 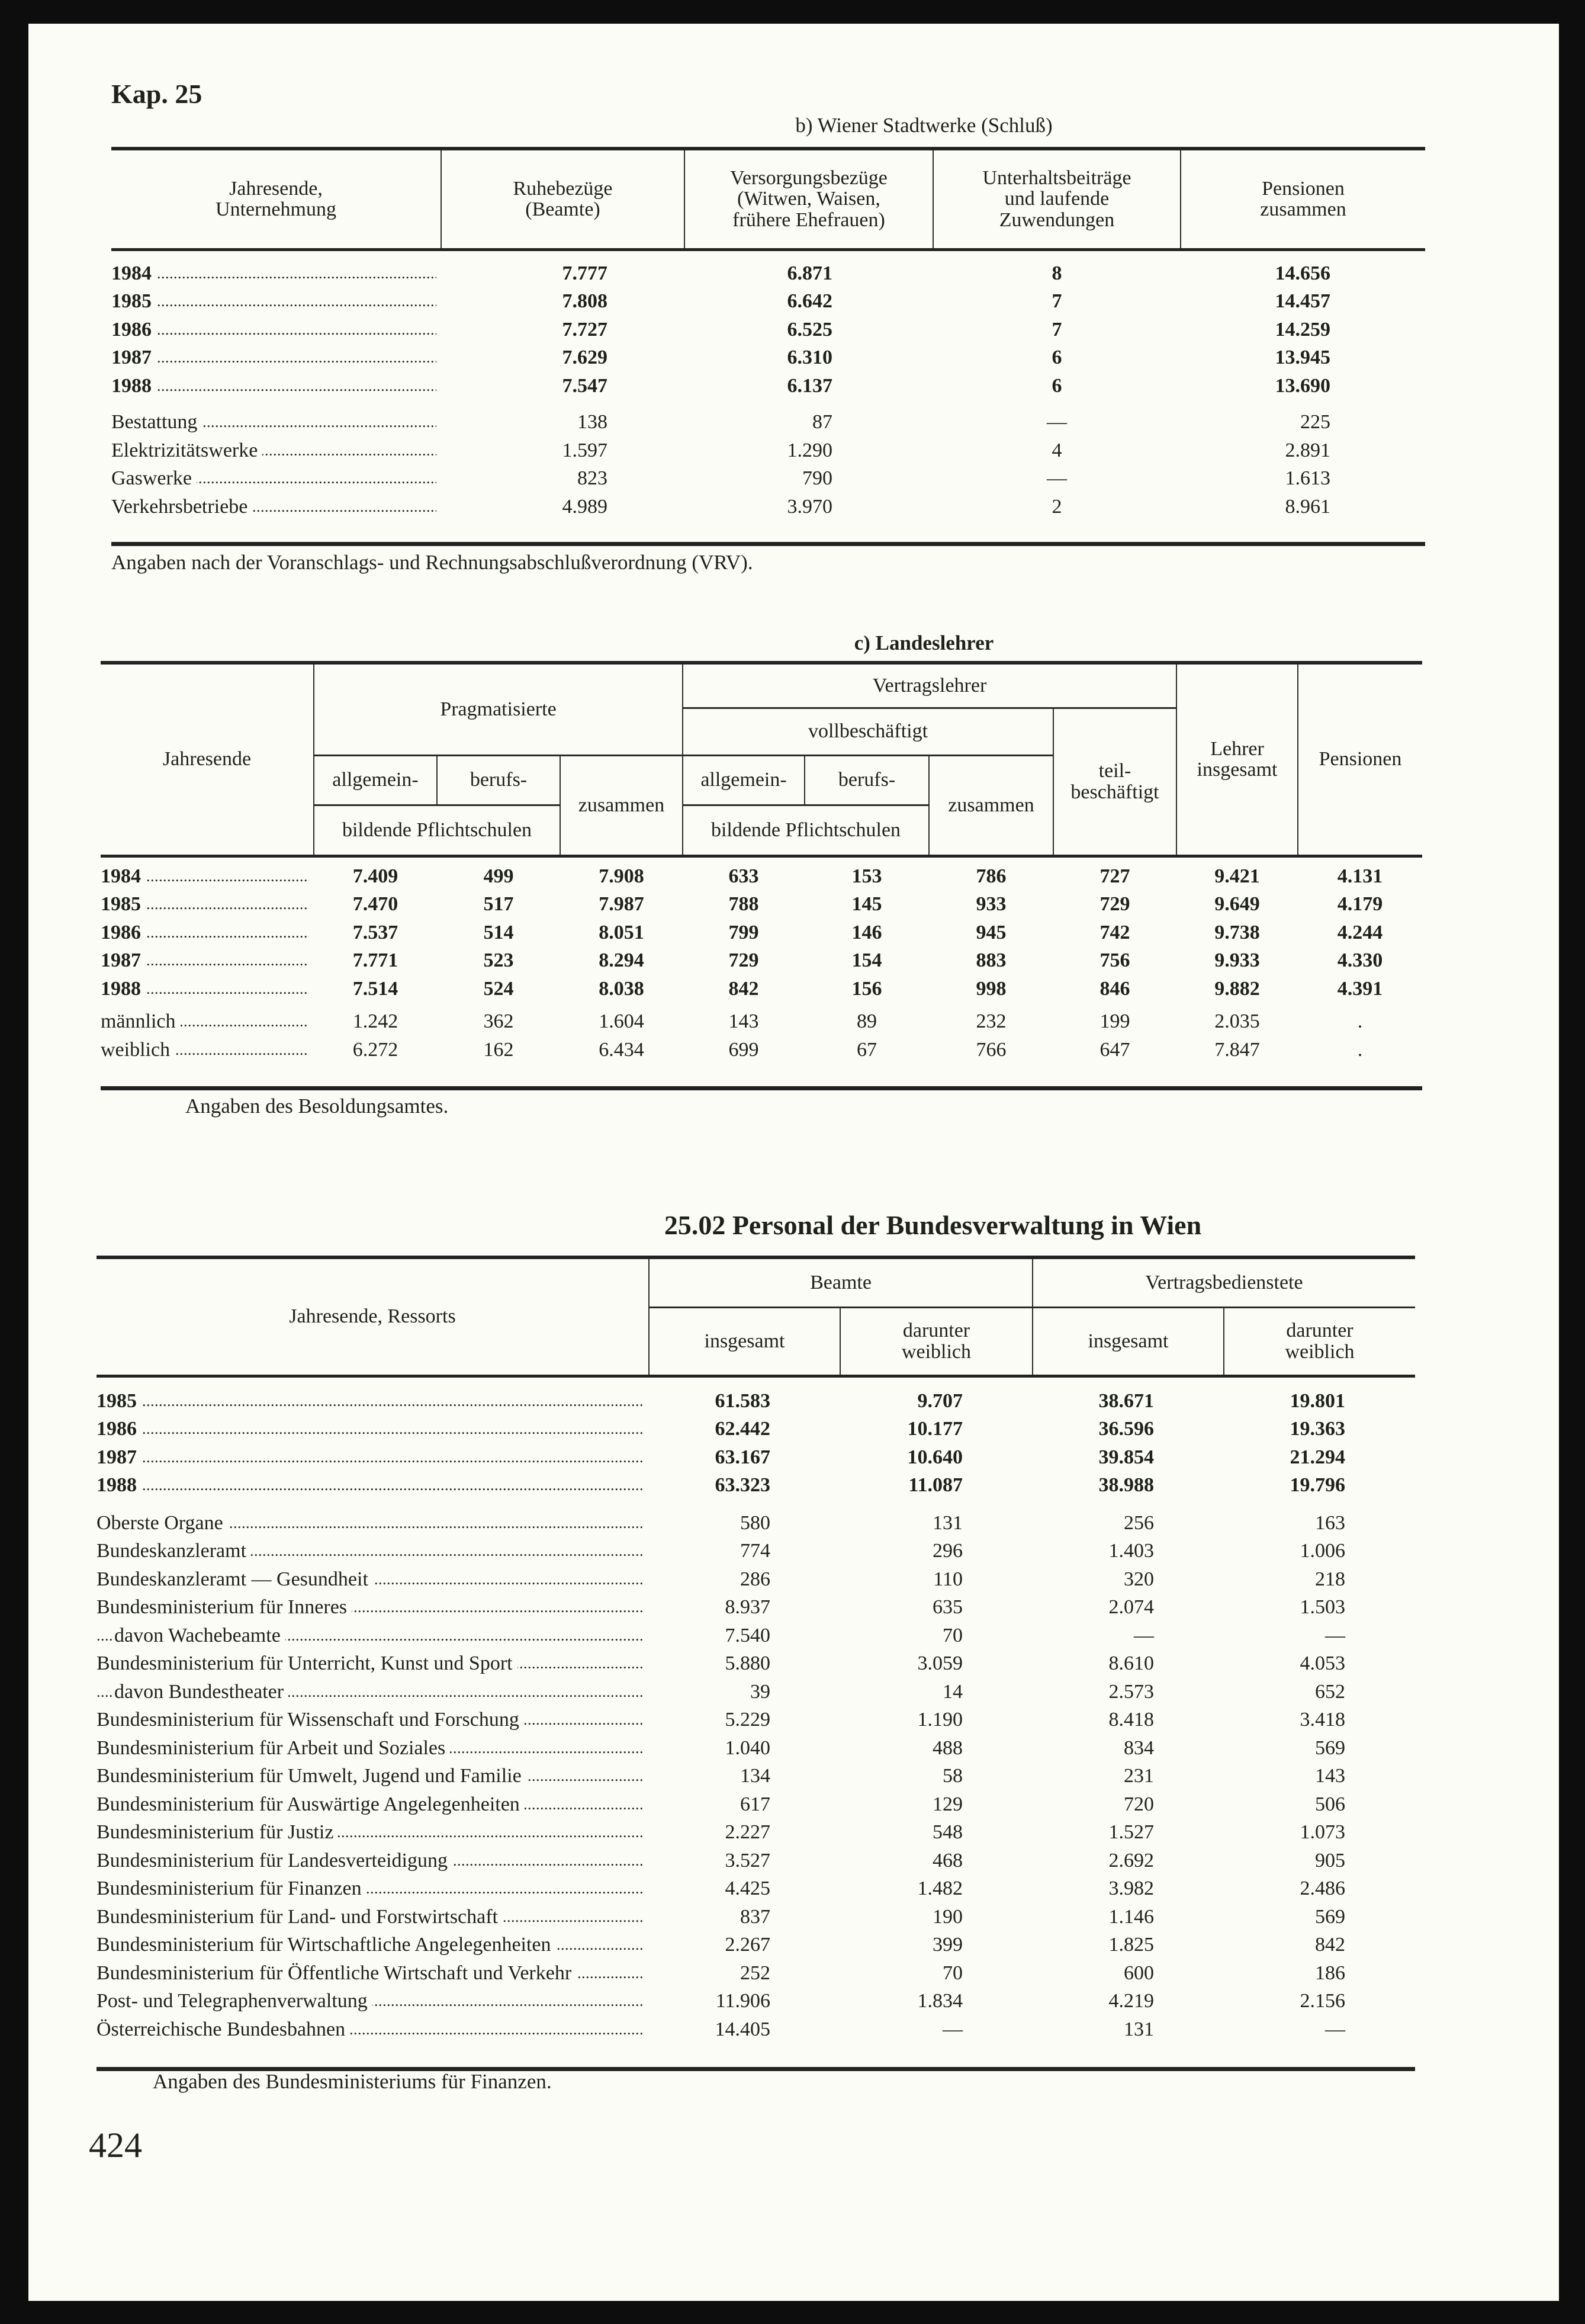 I want to click on table-row: männlich 1.242 362 1.604 143 89 232 199 2.035., so click(x=761, y=1021).